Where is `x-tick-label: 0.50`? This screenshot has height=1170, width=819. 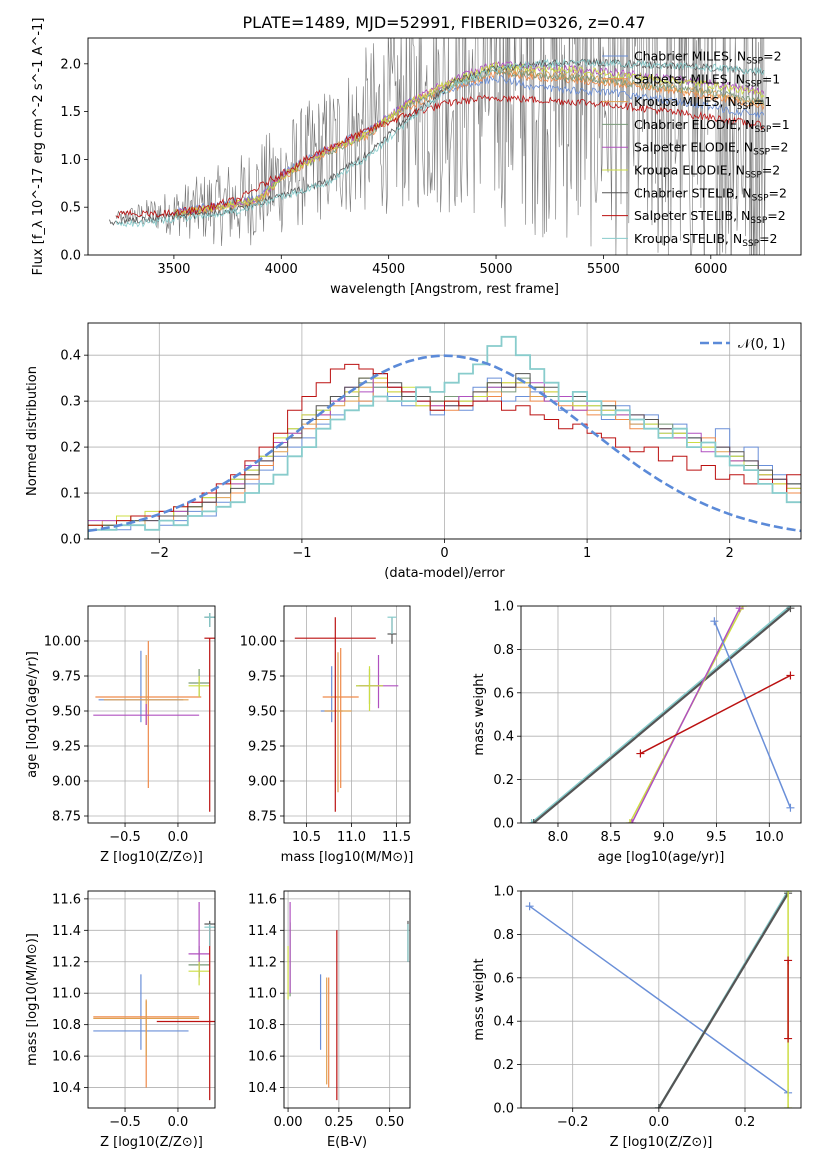
x-tick-label: 0.50 is located at coordinates (389, 1122).